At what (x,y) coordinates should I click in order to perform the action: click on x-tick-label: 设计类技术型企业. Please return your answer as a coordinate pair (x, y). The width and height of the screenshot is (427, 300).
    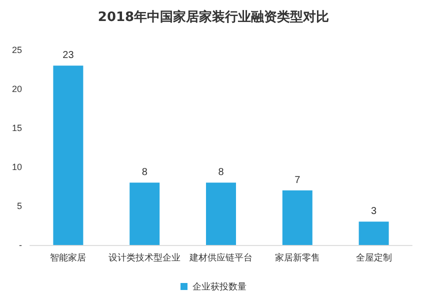
    Looking at the image, I should click on (144, 257).